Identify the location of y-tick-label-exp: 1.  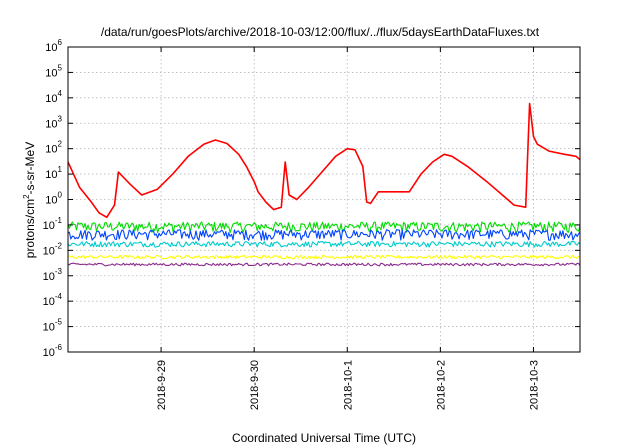
(60, 169).